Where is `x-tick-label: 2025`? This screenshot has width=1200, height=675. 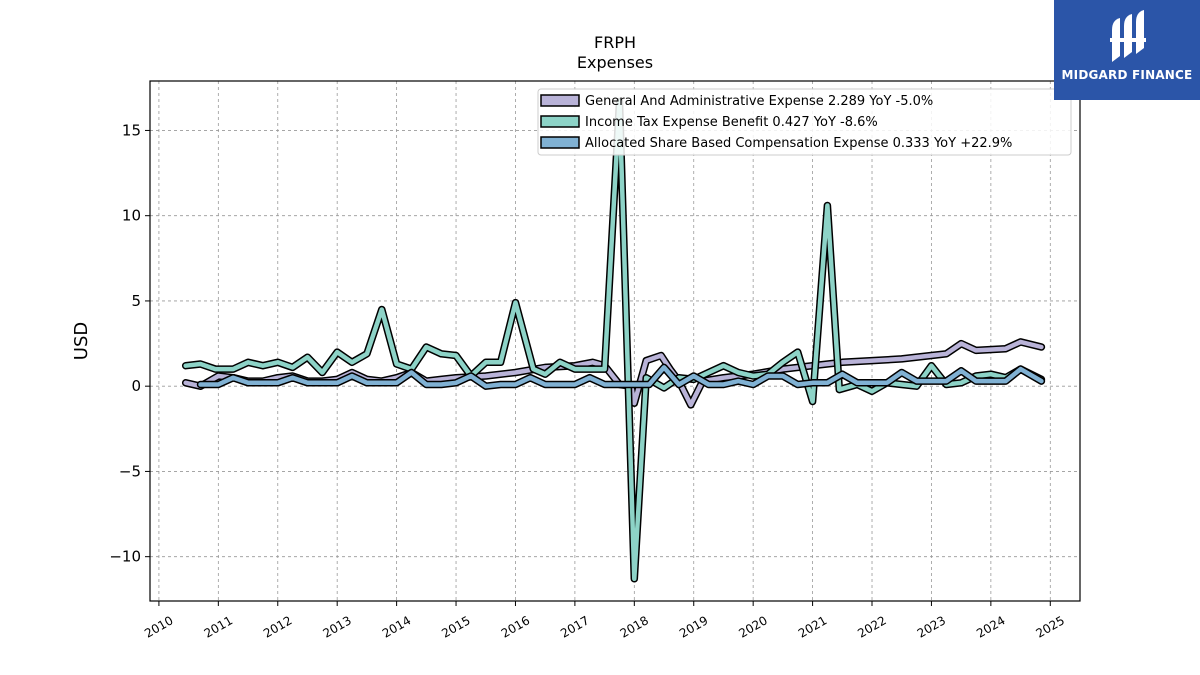 x-tick-label: 2025 is located at coordinates (1050, 626).